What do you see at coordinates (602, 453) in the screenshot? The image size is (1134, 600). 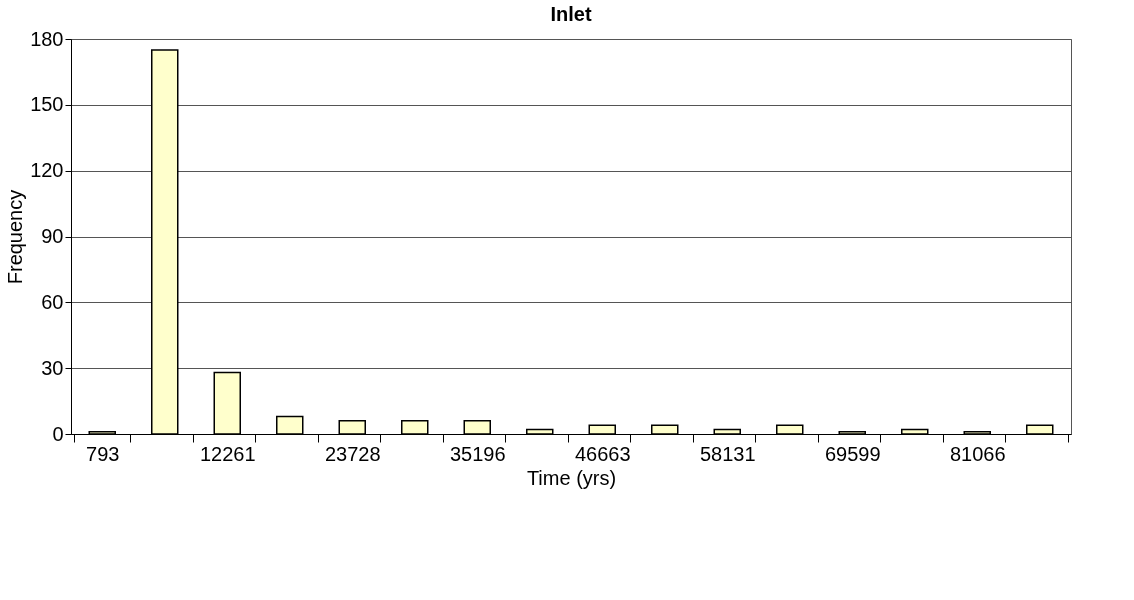 I see `x-tick-label: 46663` at bounding box center [602, 453].